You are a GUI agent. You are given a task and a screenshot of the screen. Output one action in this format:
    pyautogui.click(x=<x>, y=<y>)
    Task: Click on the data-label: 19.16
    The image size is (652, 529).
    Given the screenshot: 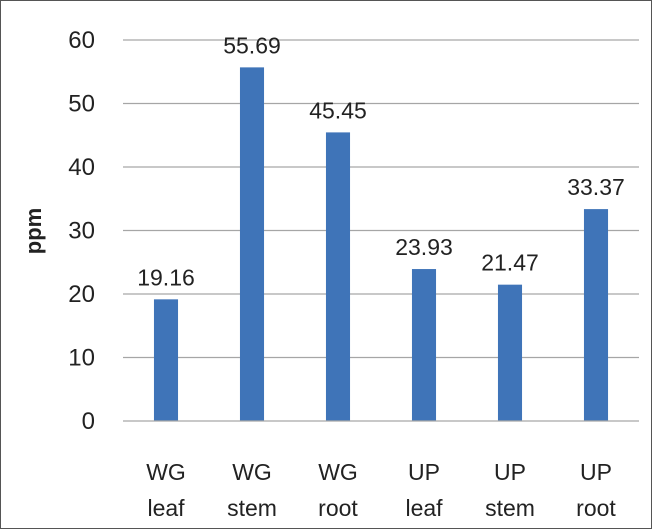 What is the action you would take?
    pyautogui.click(x=166, y=277)
    